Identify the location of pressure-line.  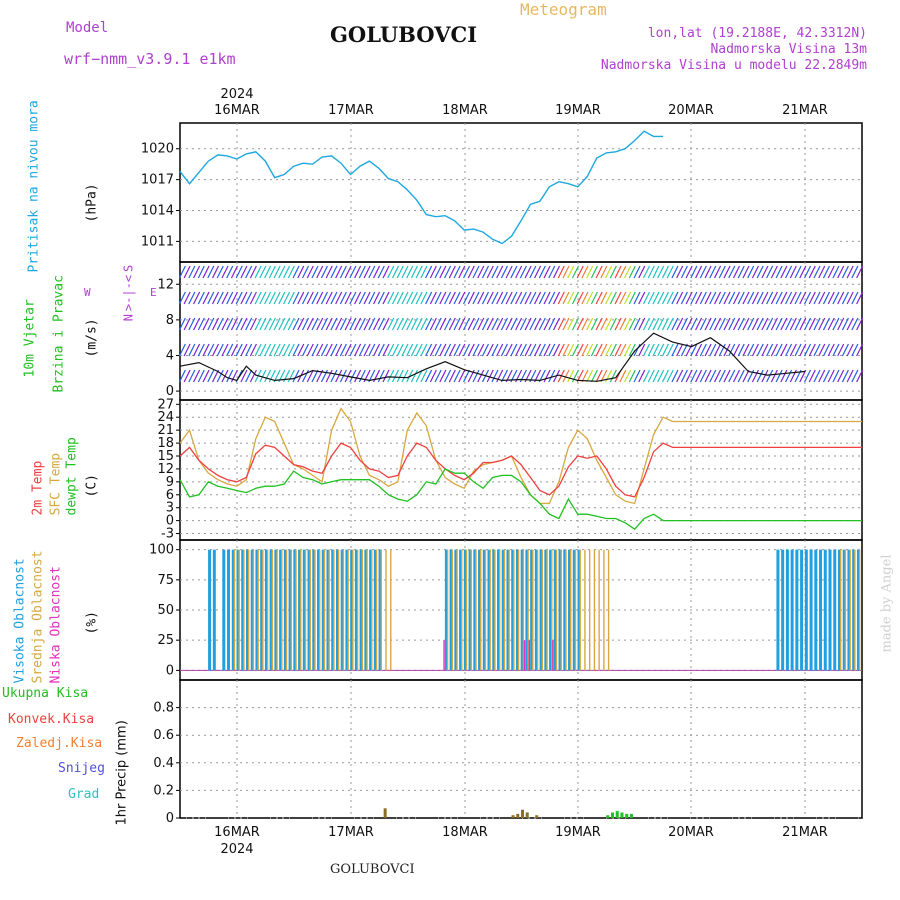
(421, 187).